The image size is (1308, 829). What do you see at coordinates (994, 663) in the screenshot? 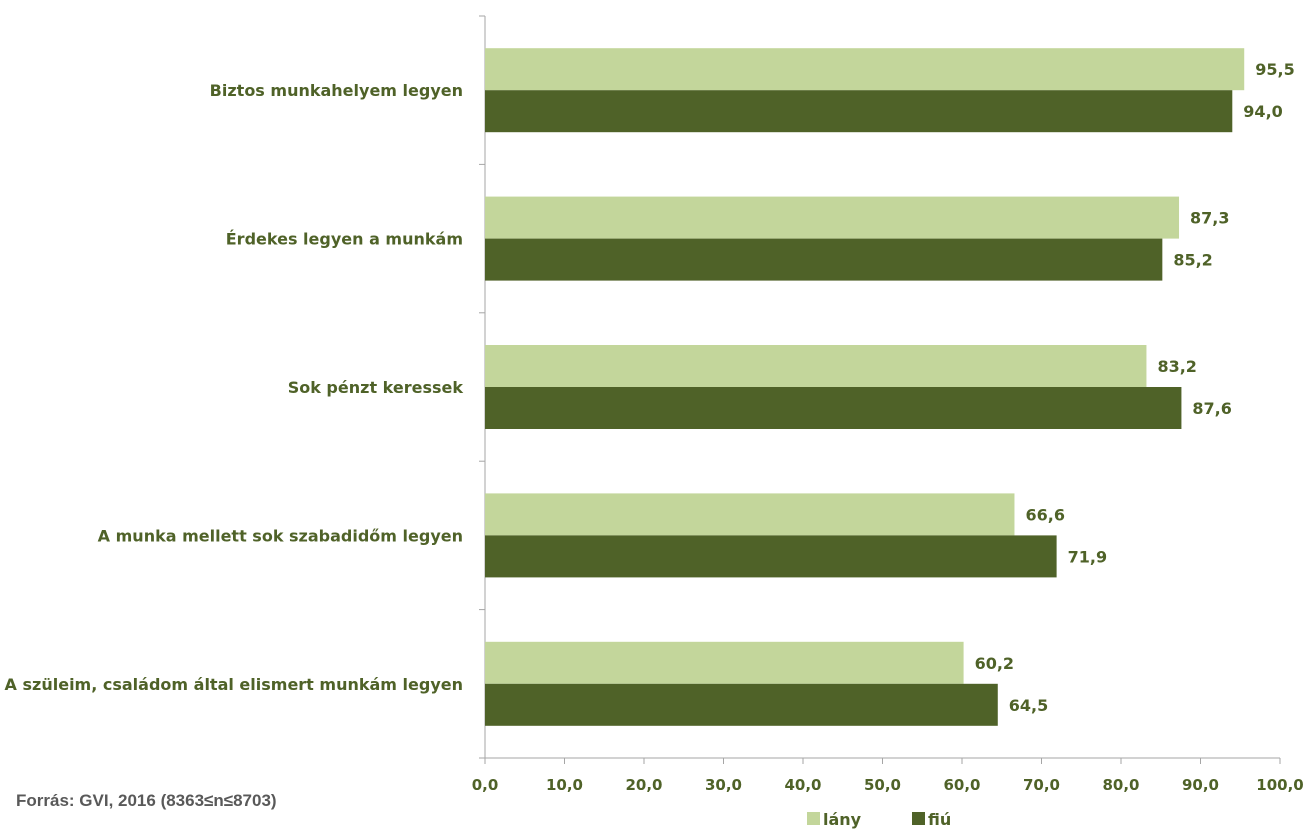
I see `data-label: 60,2` at bounding box center [994, 663].